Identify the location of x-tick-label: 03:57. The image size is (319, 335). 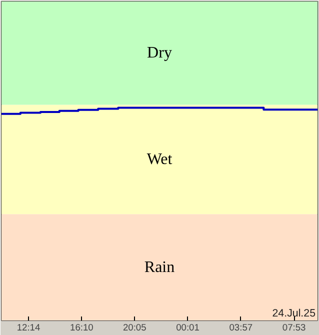
(241, 327).